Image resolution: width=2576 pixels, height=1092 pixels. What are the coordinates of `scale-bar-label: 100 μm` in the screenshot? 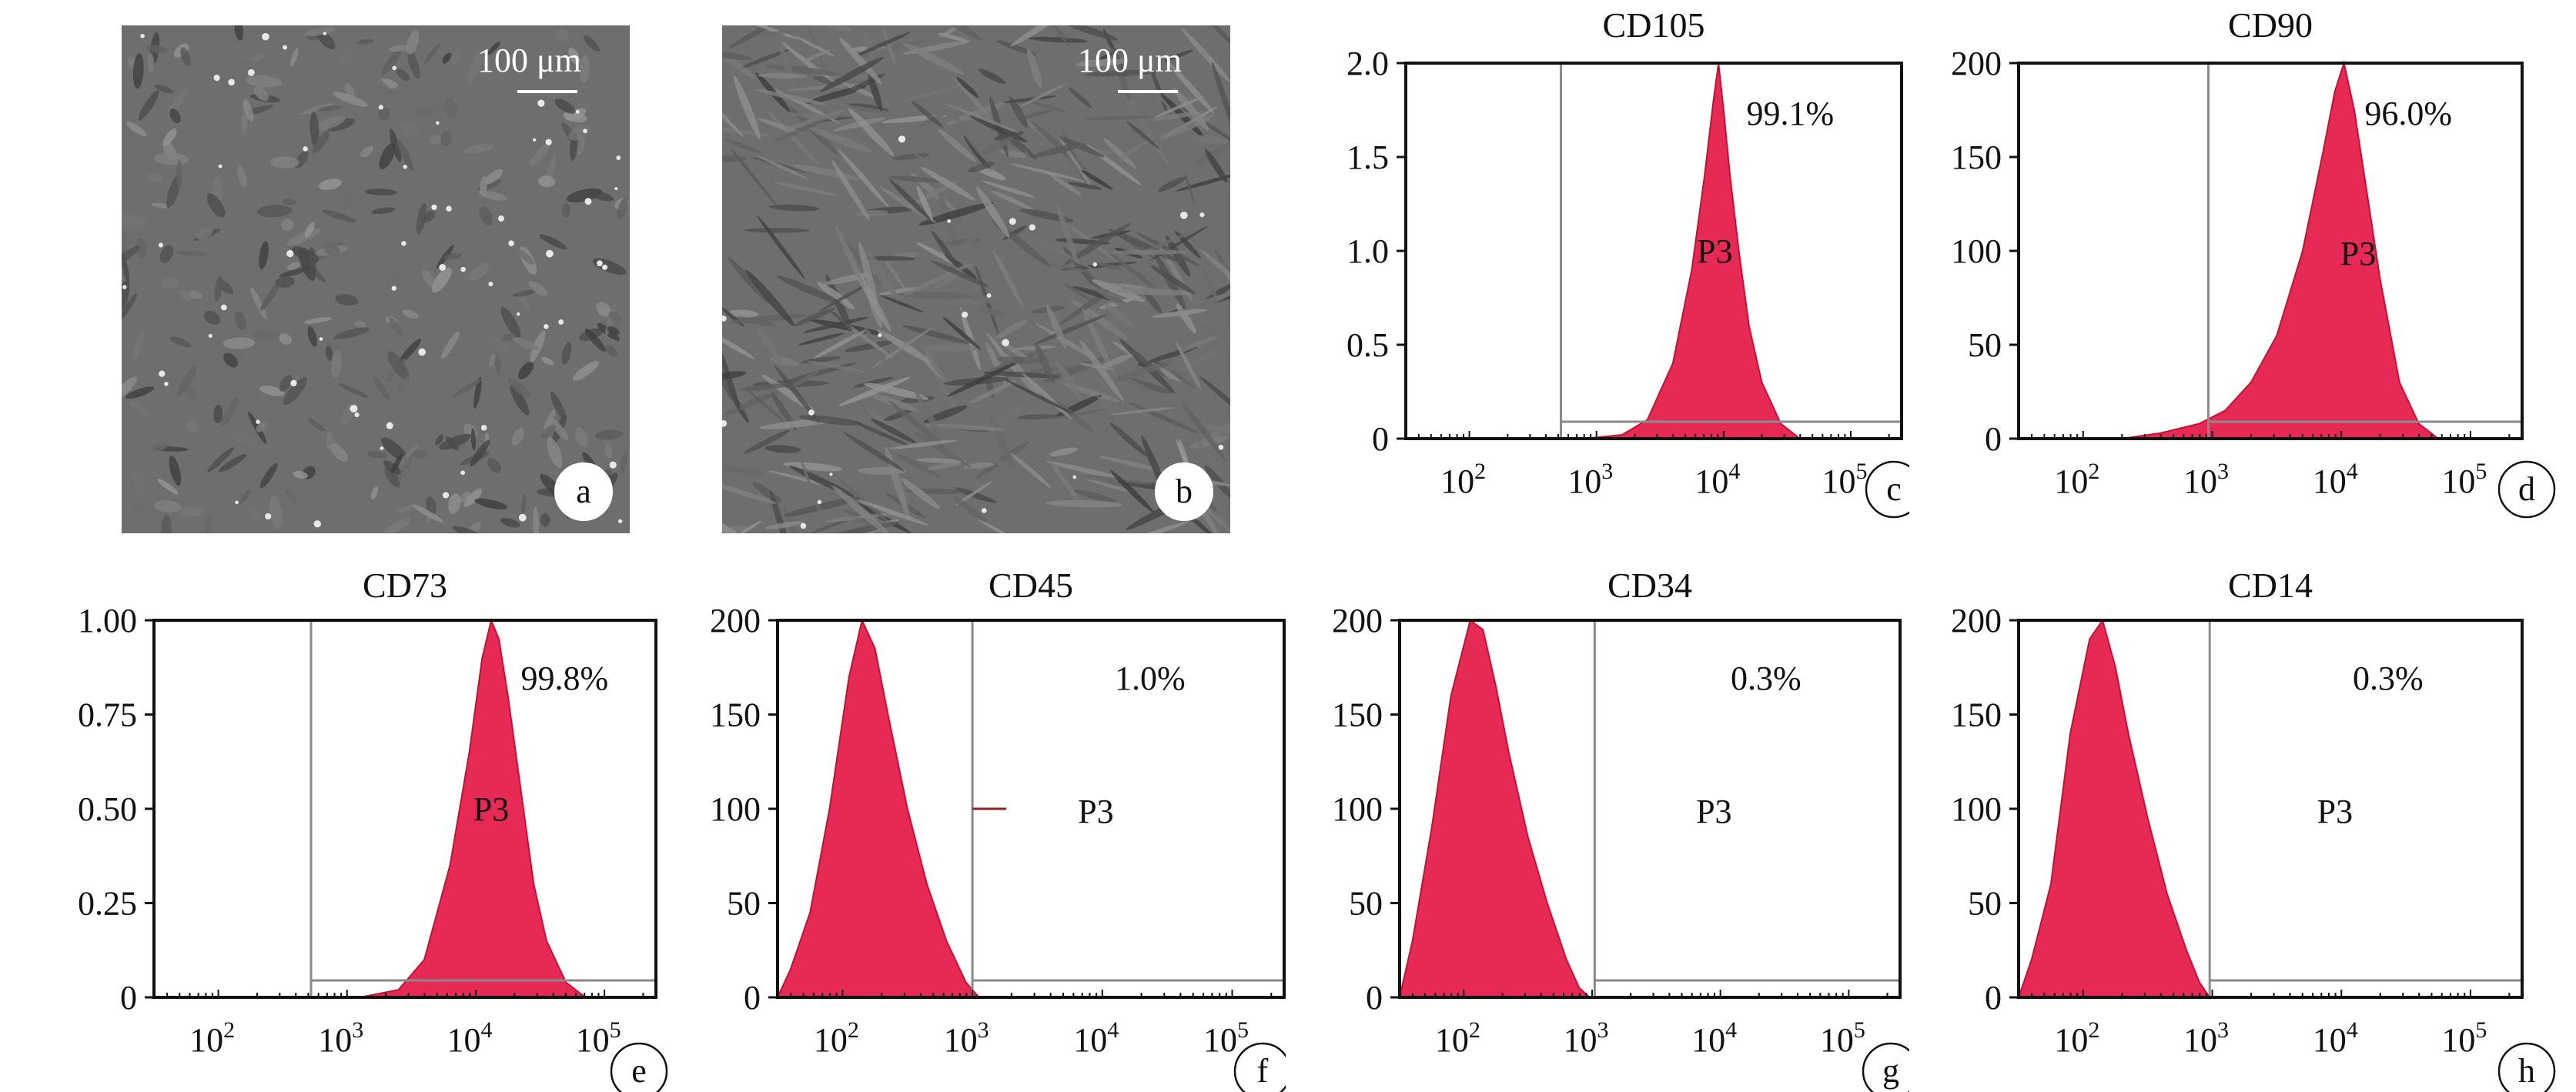 It's located at (529, 61).